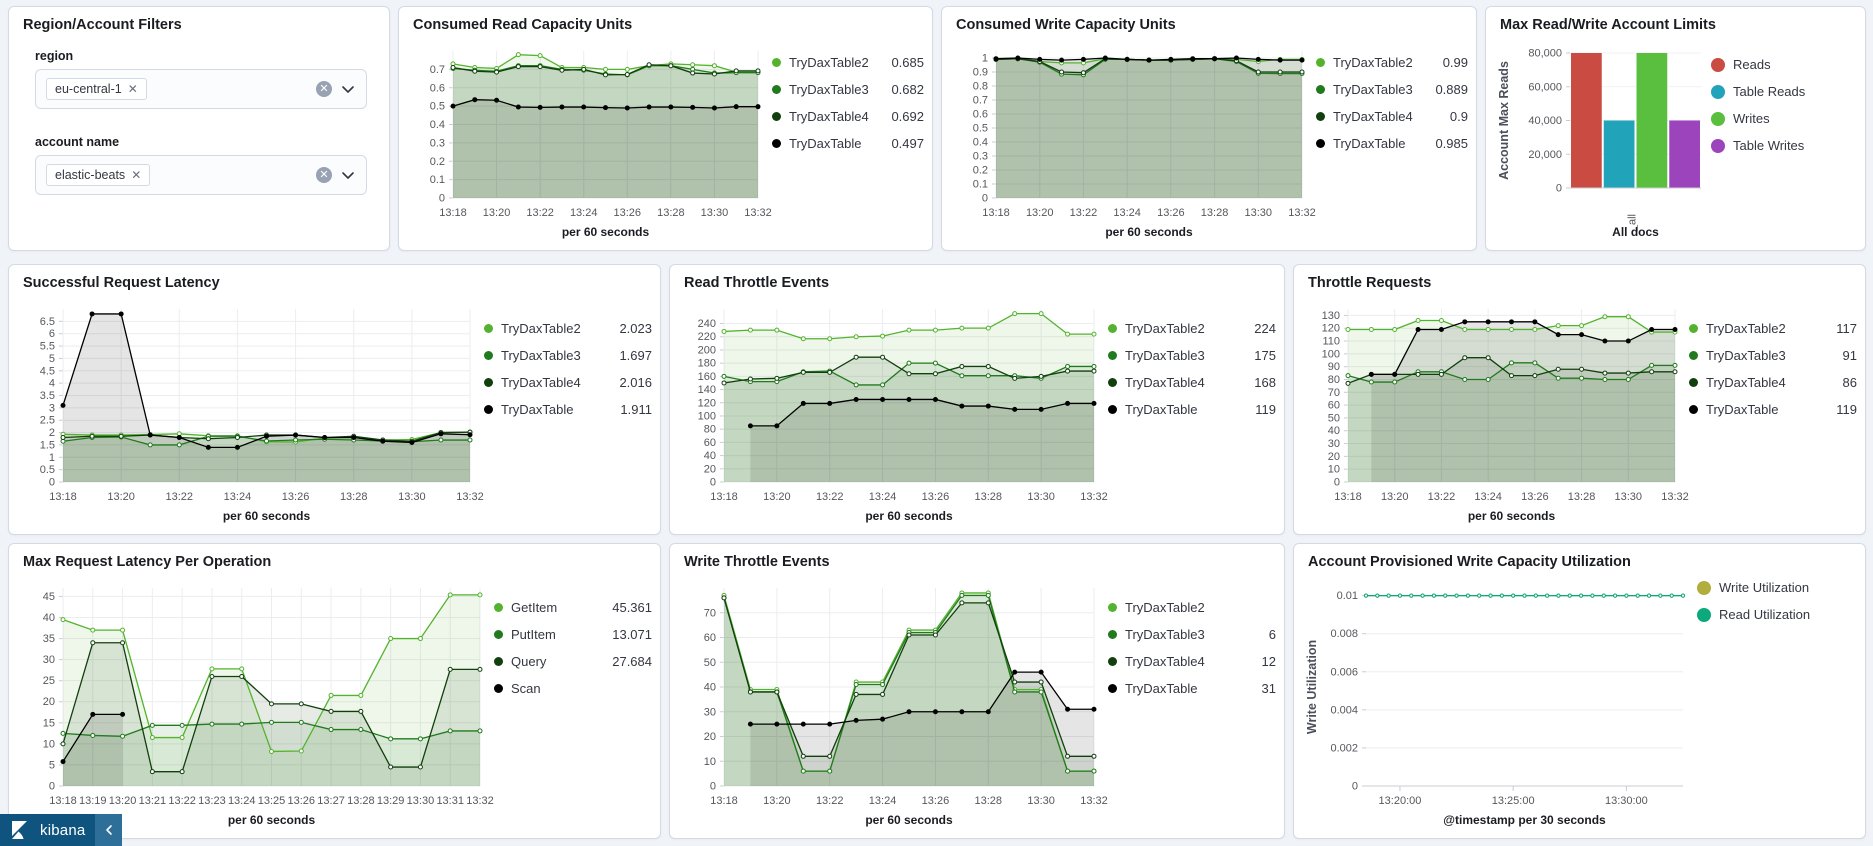 The height and width of the screenshot is (846, 1873). What do you see at coordinates (52, 384) in the screenshot?
I see `svg-text: 4` at bounding box center [52, 384].